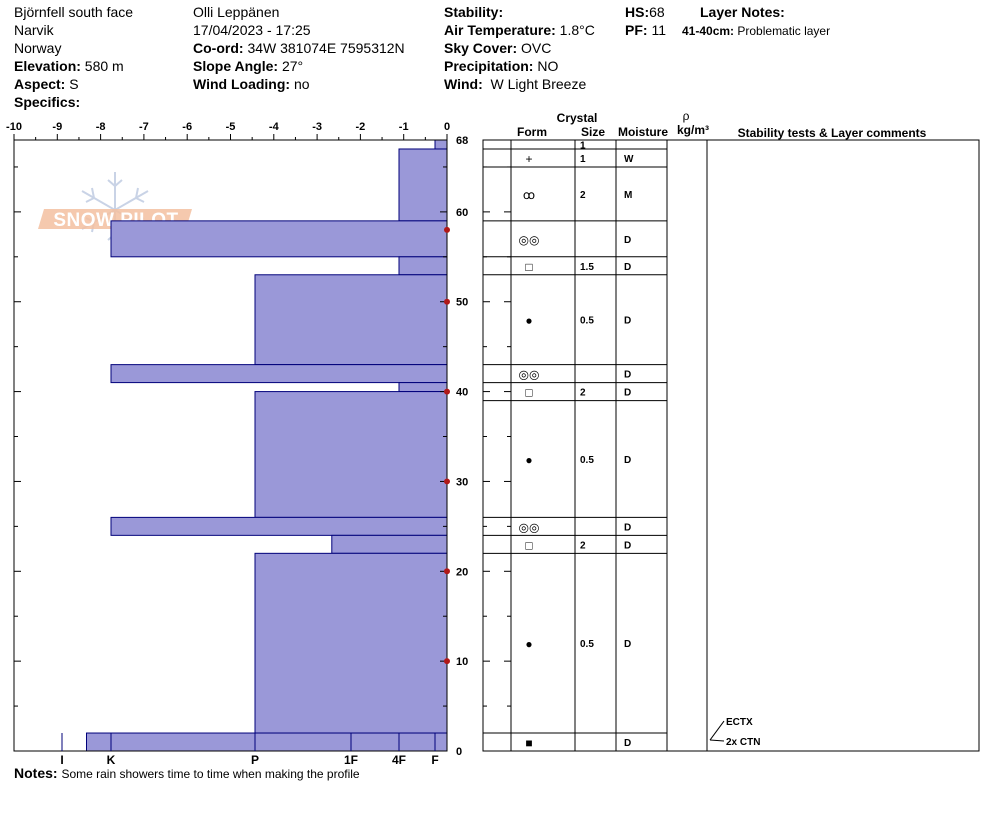  Describe the element at coordinates (231, 127) in the screenshot. I see `temp-tick-label: -5` at that location.